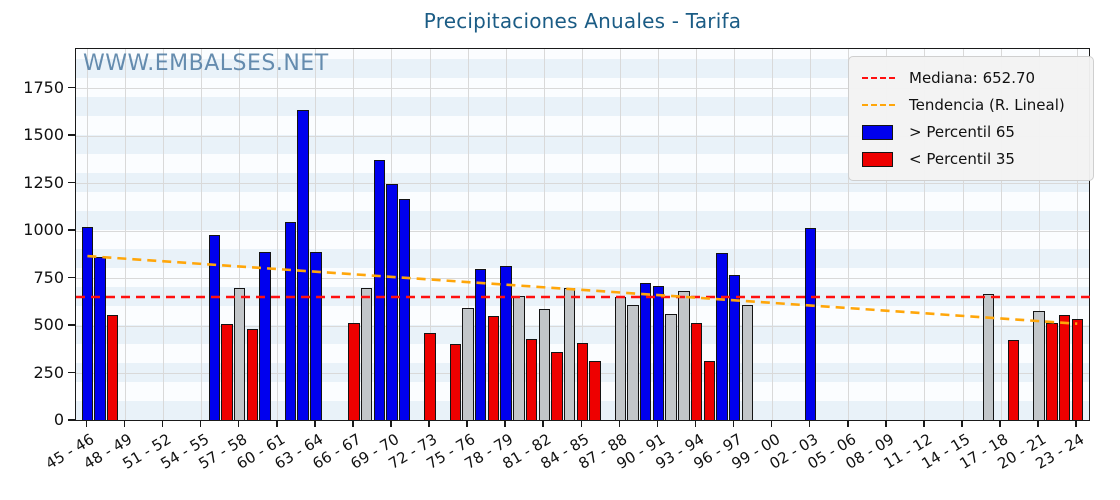  I want to click on watermark: WWW.EMBALSES.NET, so click(206, 63).